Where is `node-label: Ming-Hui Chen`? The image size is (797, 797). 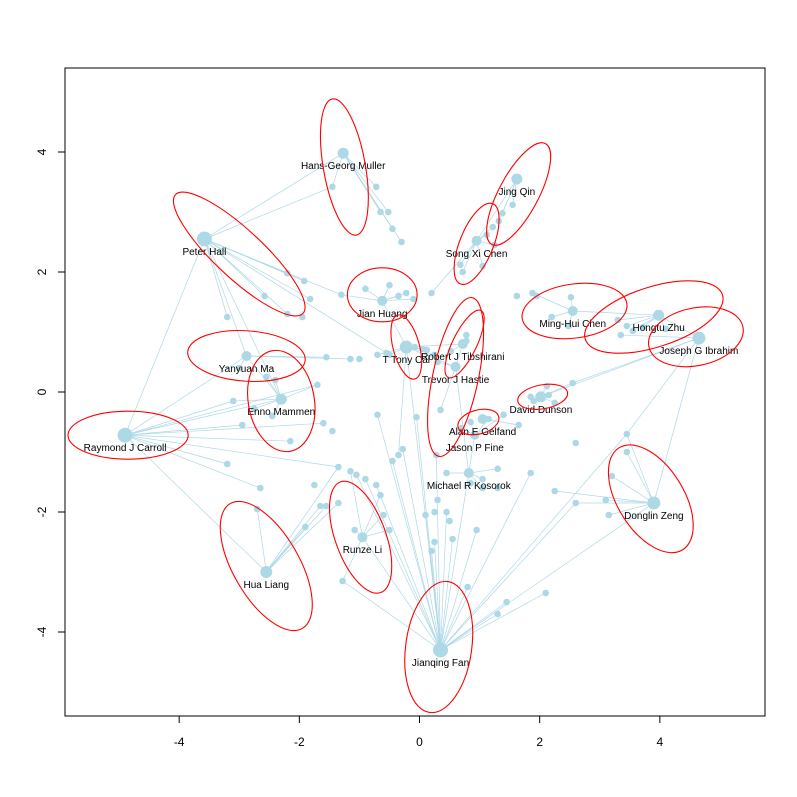
node-label: Ming-Hui Chen is located at coordinates (572, 324).